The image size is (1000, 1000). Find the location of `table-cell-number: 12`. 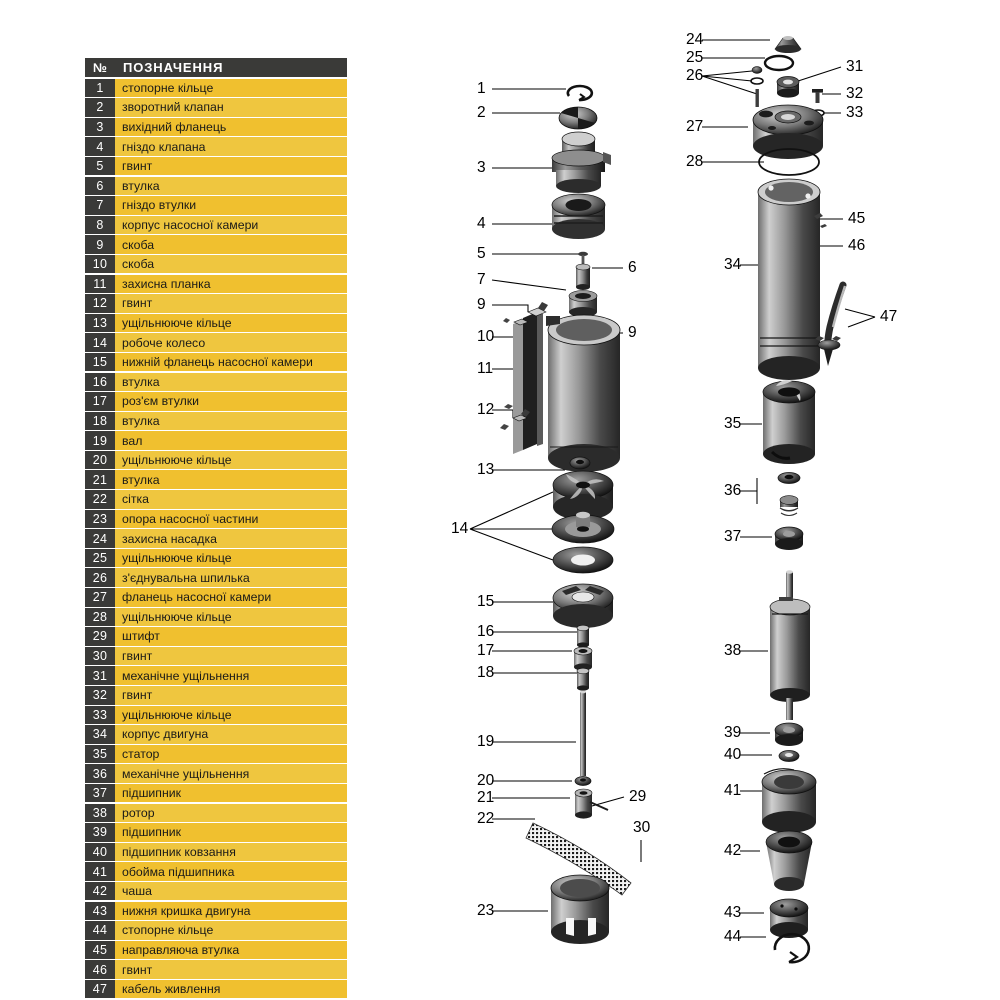

table-cell-number: 12 is located at coordinates (100, 303).